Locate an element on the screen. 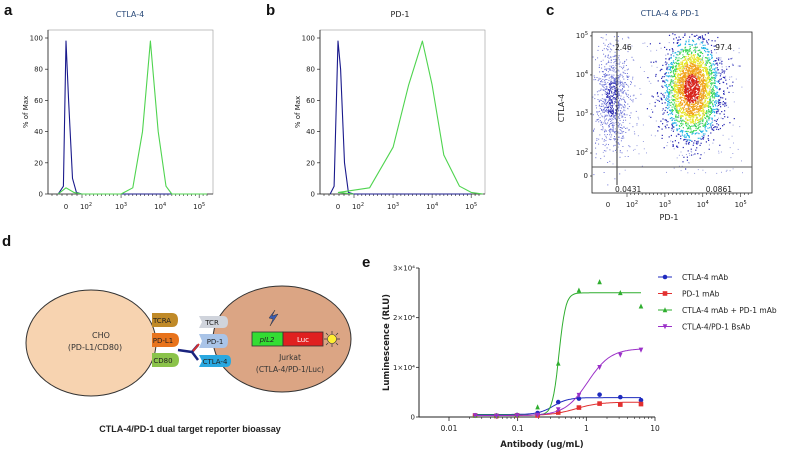 The image size is (800, 452). quadrant-lr: 0.0861 is located at coordinates (719, 189).